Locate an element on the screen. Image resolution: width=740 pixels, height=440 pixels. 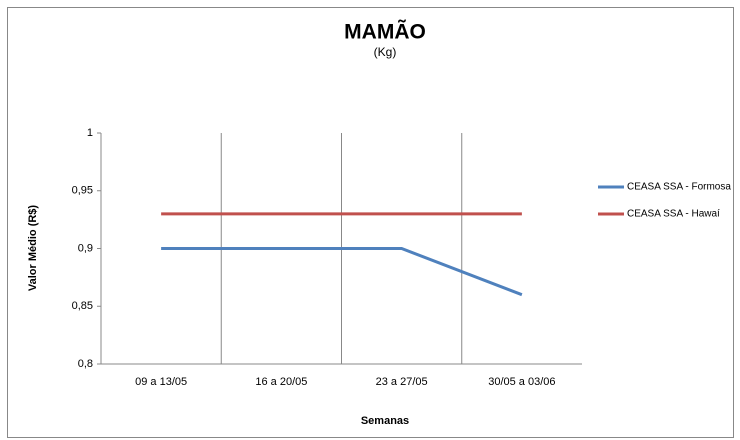
y-tick-label: 0,85 is located at coordinates (82, 306).